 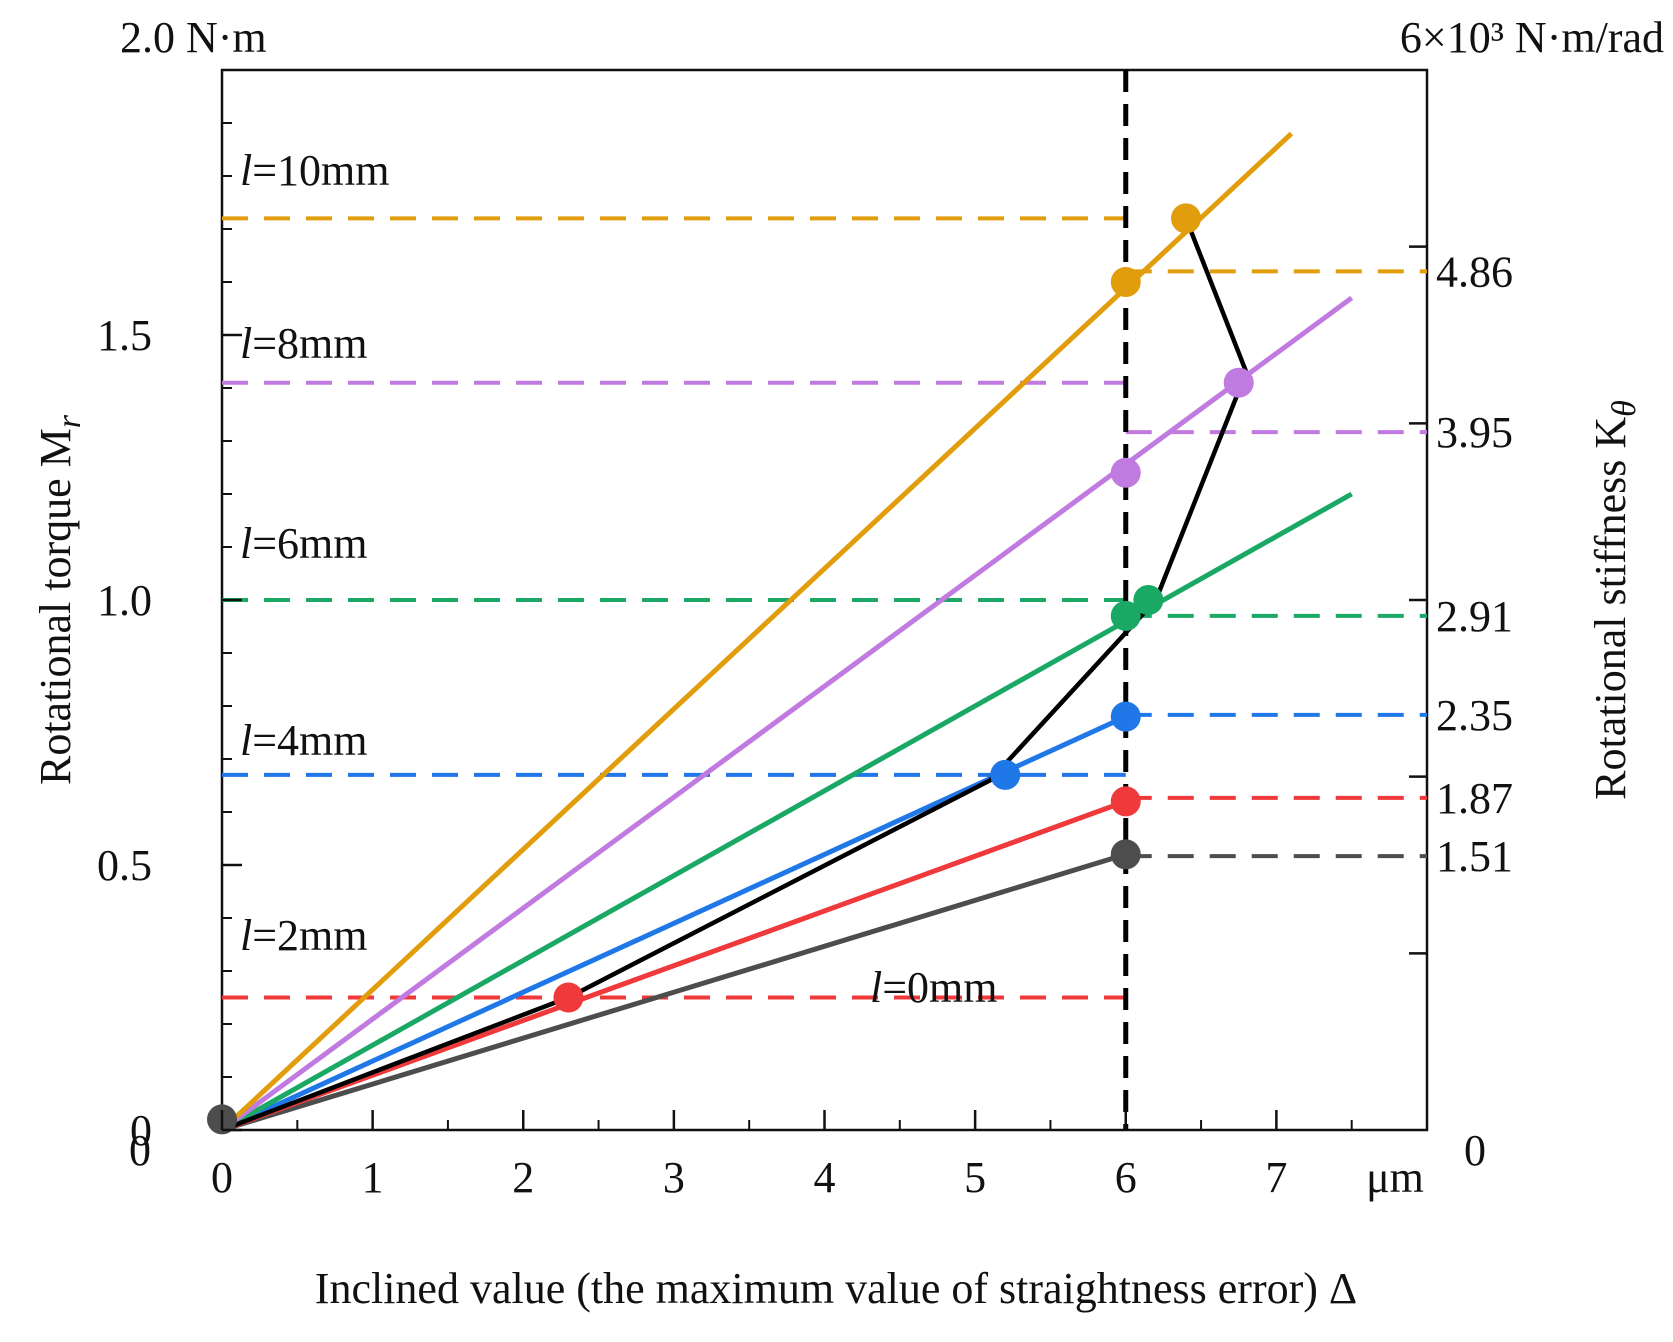 What do you see at coordinates (193, 37) in the screenshot?
I see `top-left-label: 2.0 N·m` at bounding box center [193, 37].